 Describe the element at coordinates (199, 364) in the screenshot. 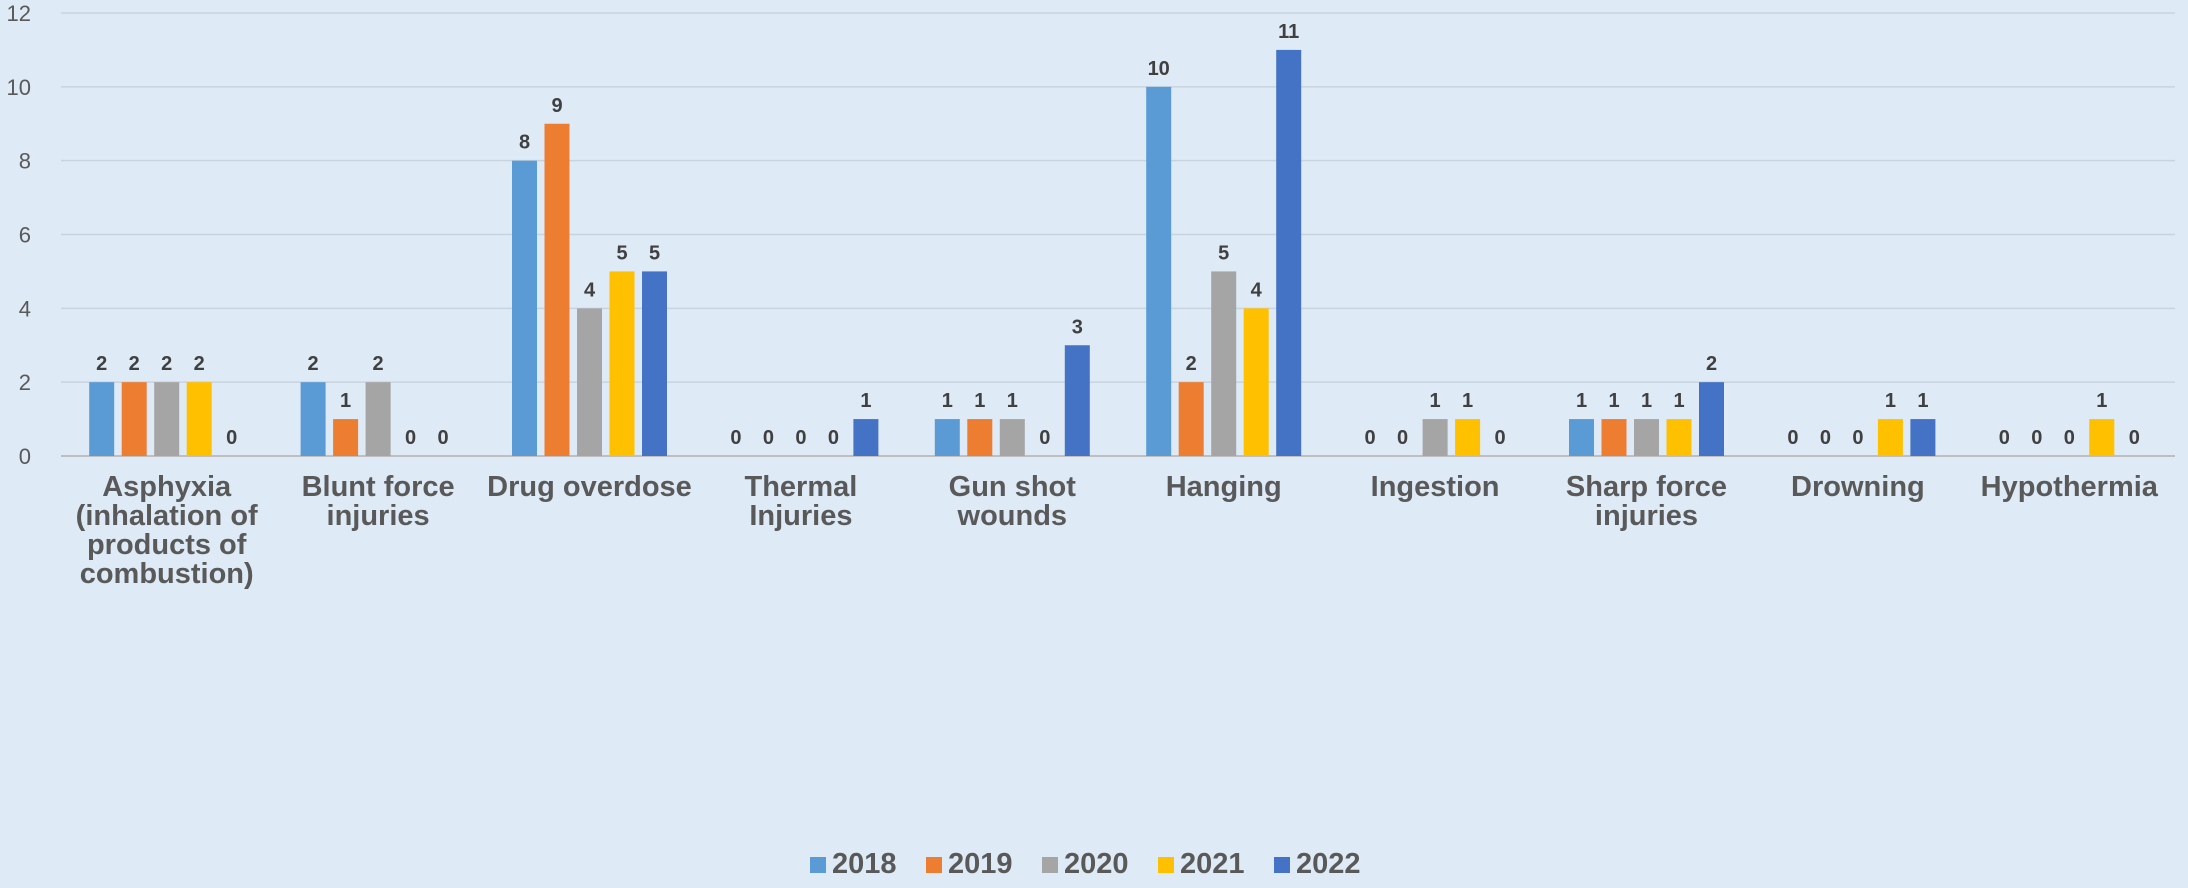

I see `data-label-2021: 2` at that location.